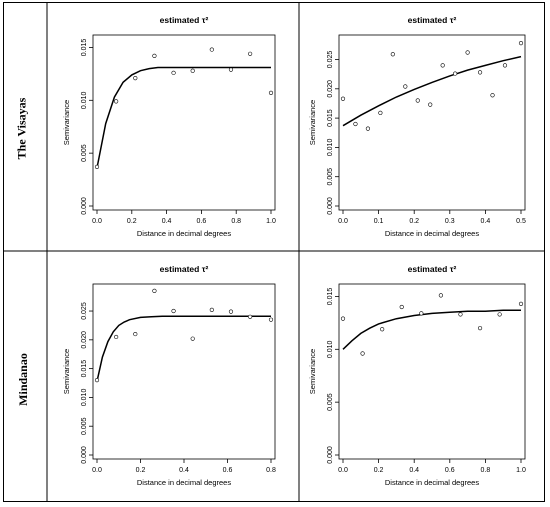  Describe the element at coordinates (22, 379) in the screenshot. I see `region-label-mindanao: Mindanao` at that location.